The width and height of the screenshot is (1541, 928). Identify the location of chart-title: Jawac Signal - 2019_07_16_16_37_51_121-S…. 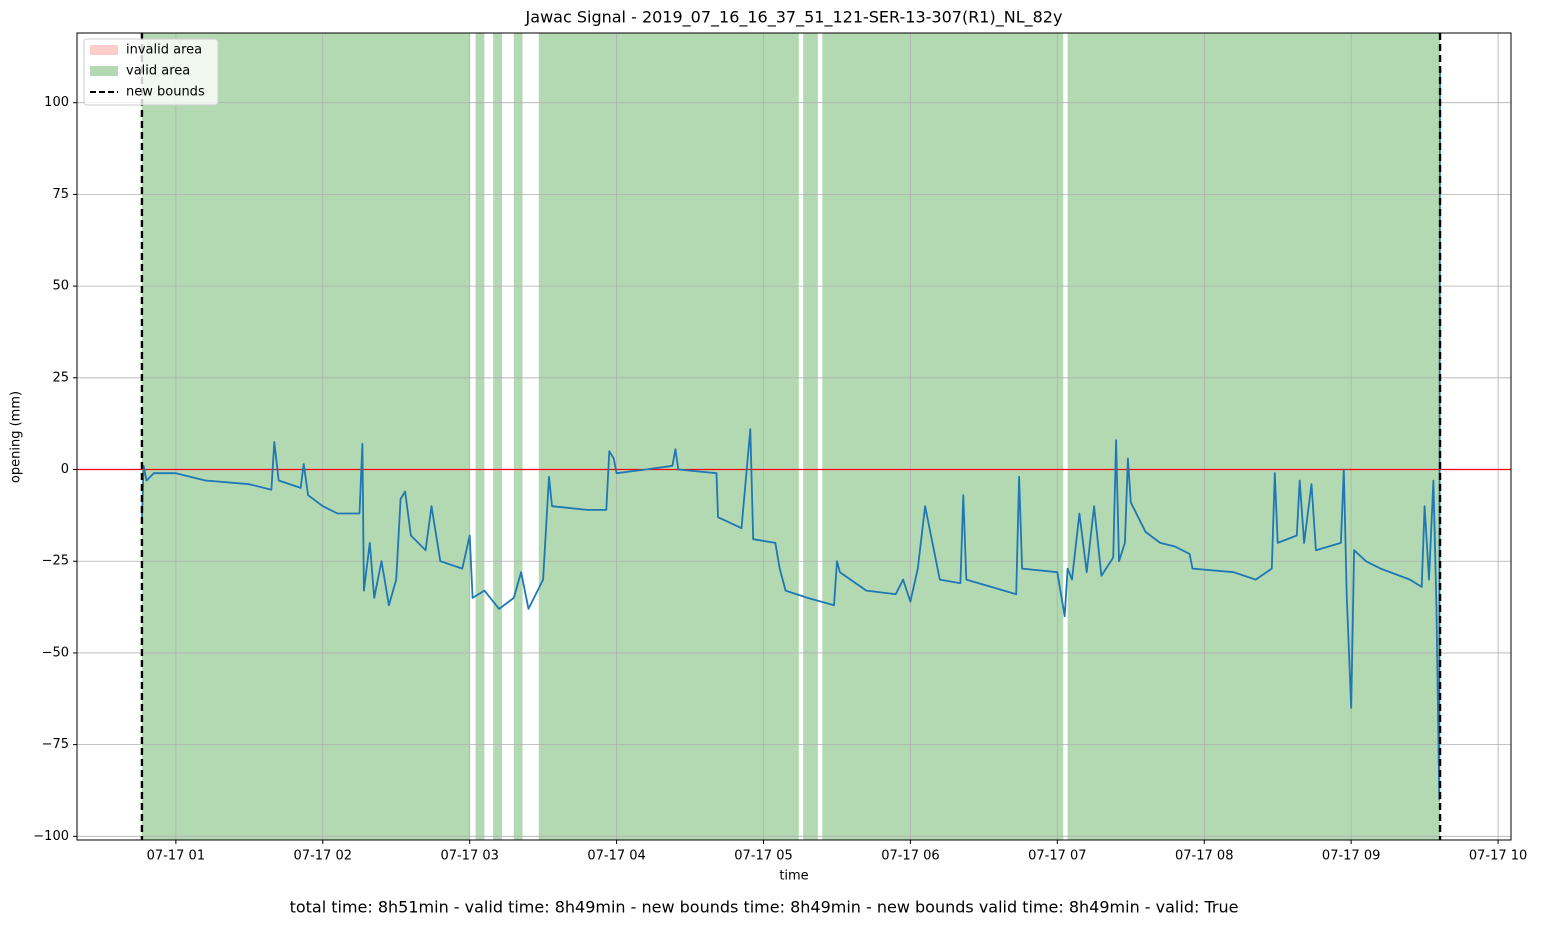
(794, 18).